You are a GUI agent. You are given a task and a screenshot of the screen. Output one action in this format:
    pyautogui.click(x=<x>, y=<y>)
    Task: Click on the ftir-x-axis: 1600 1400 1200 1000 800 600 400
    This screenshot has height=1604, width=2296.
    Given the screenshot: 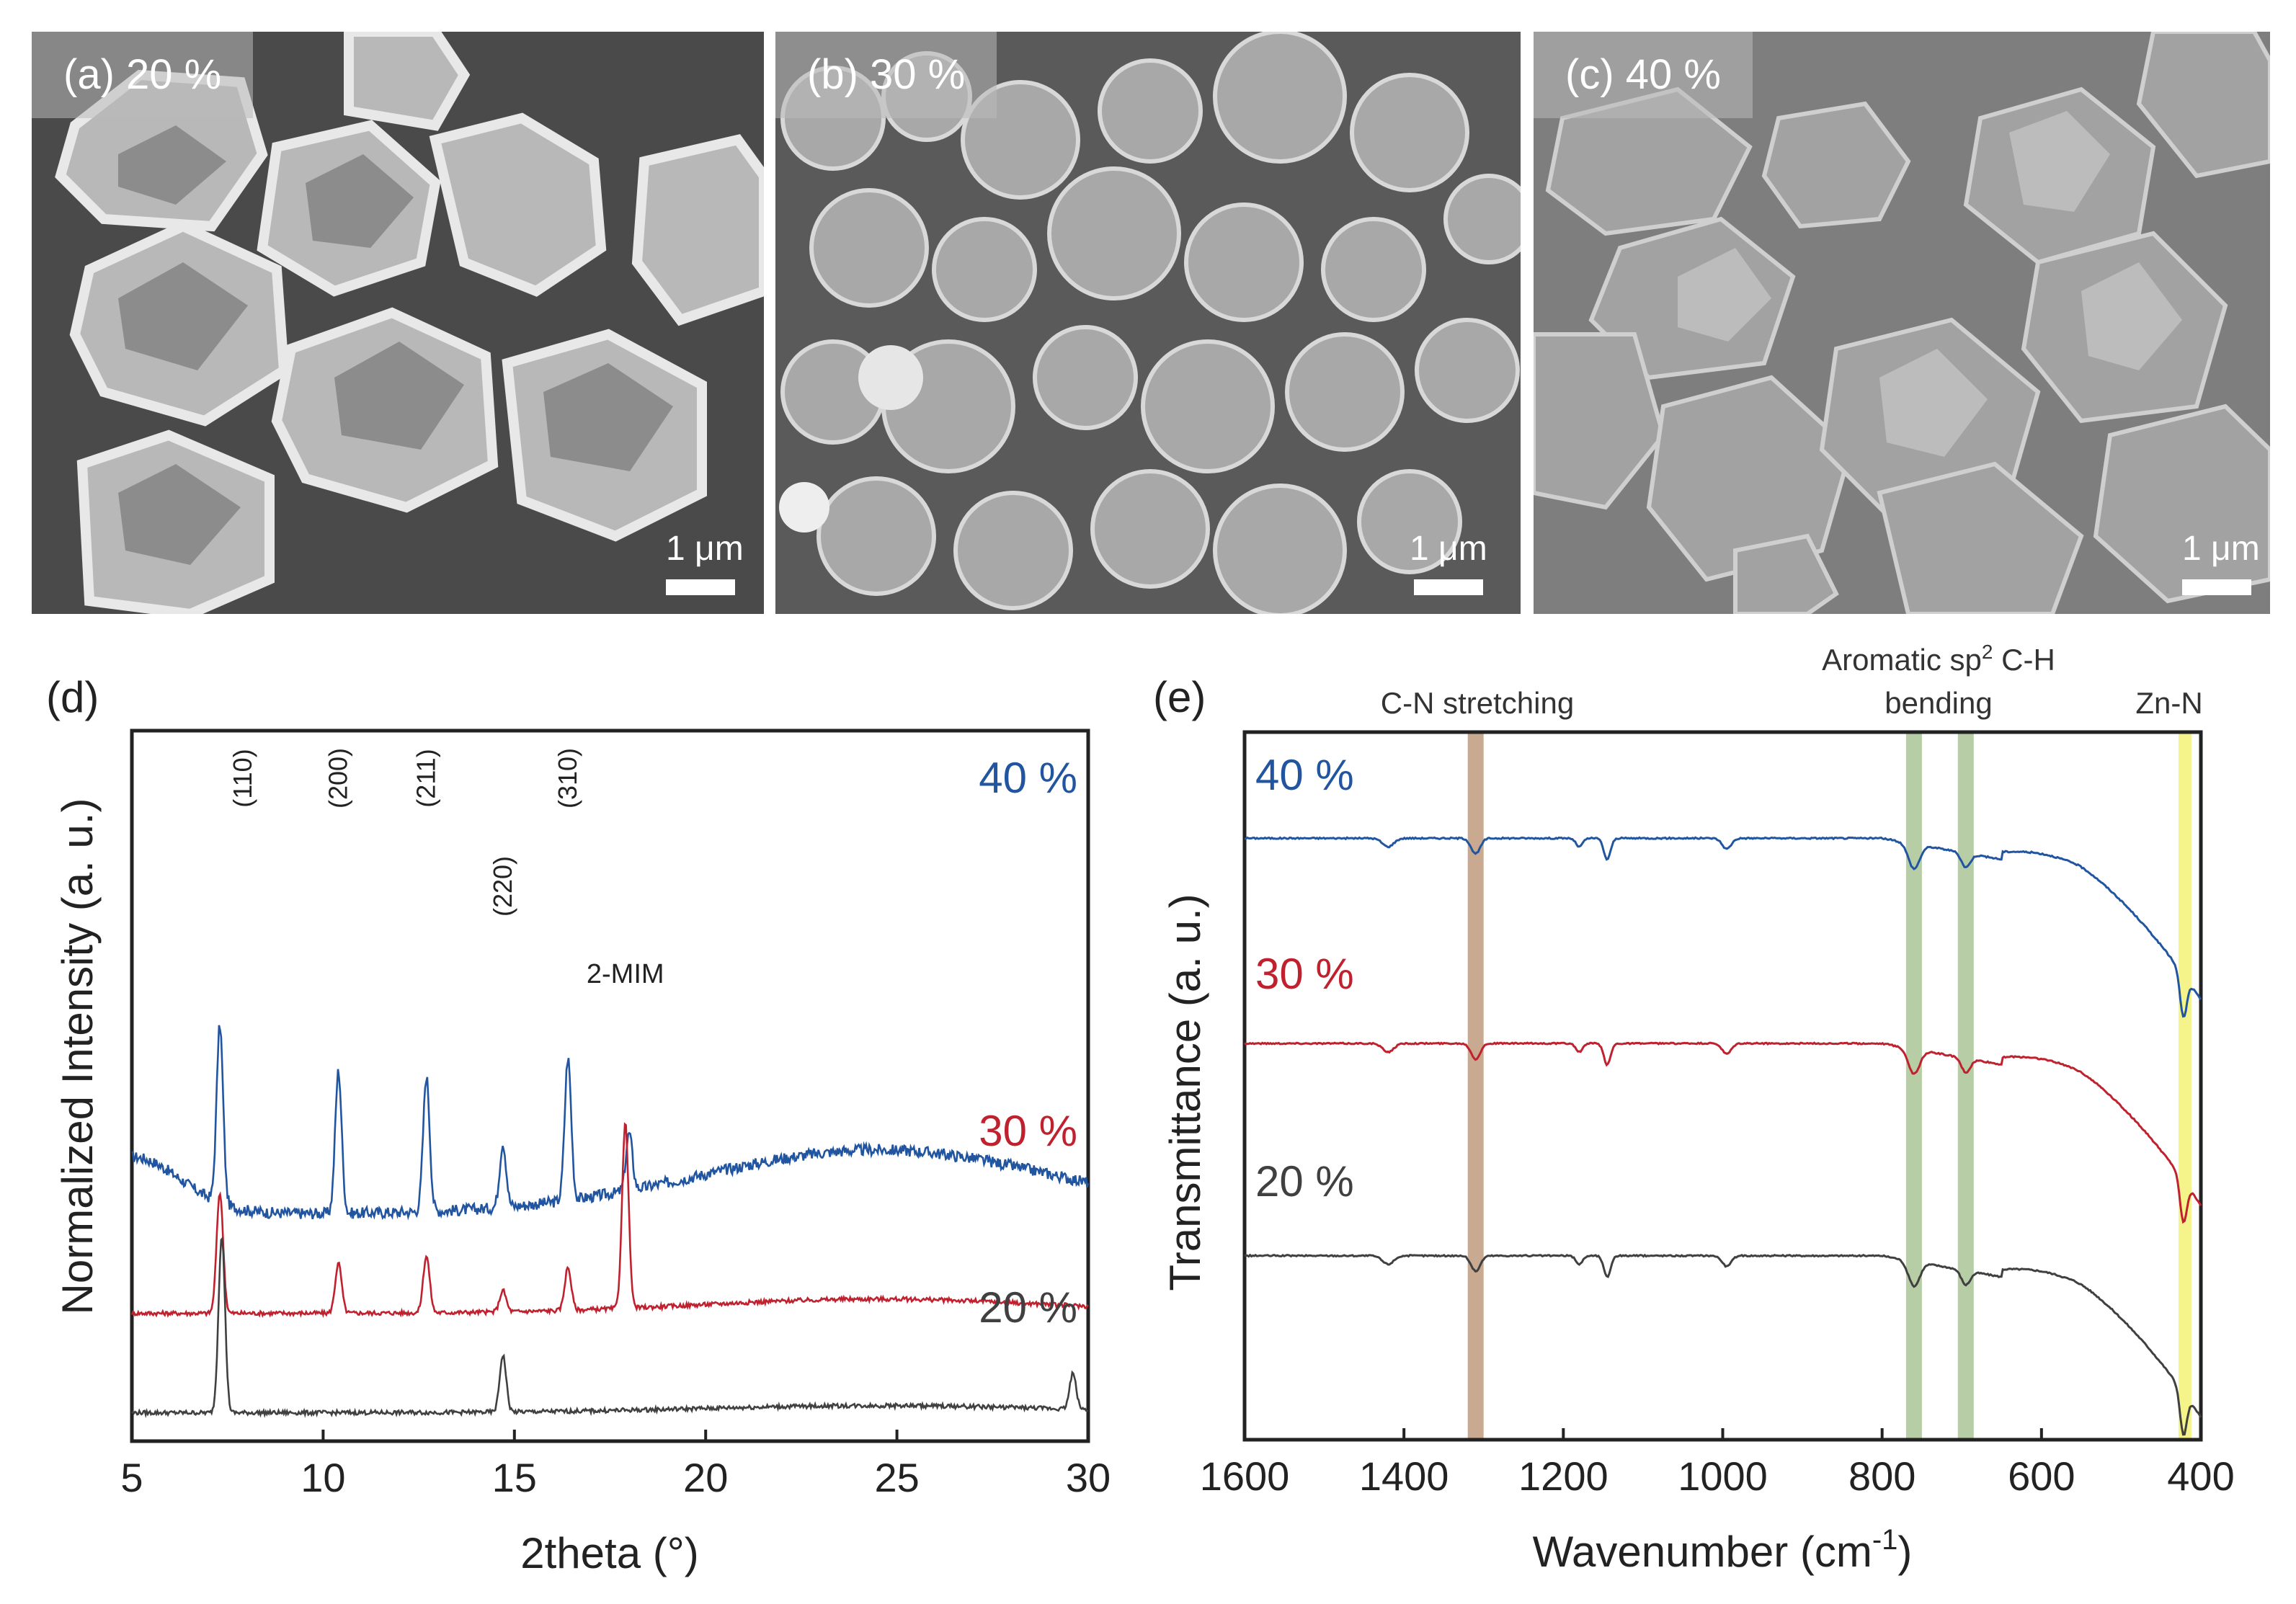 What is the action you would take?
    pyautogui.click(x=1717, y=1463)
    